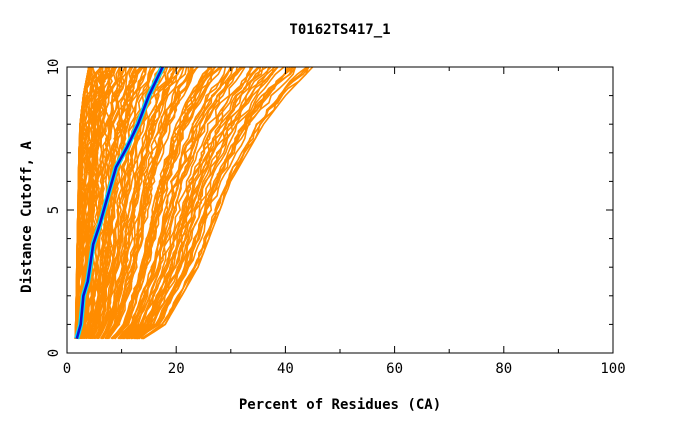 Image resolution: width=681 pixels, height=426 pixels. Describe the element at coordinates (54, 353) in the screenshot. I see `y-tick-label: 0` at that location.